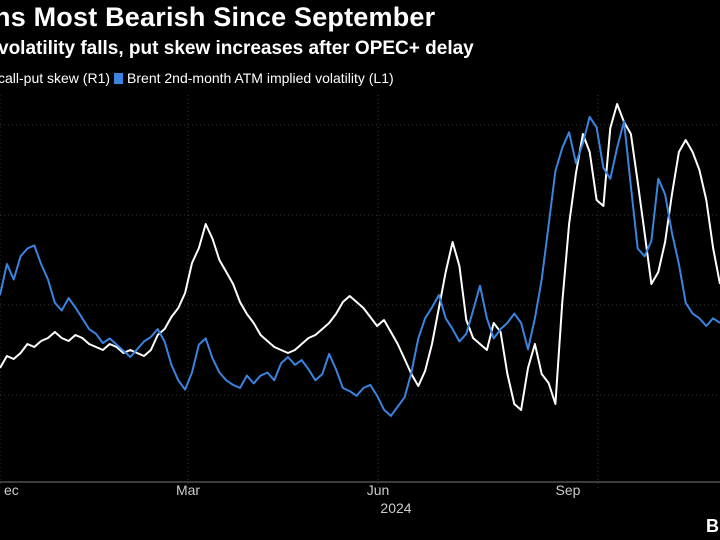  What do you see at coordinates (568, 490) in the screenshot?
I see `x-tick-label: Sep` at bounding box center [568, 490].